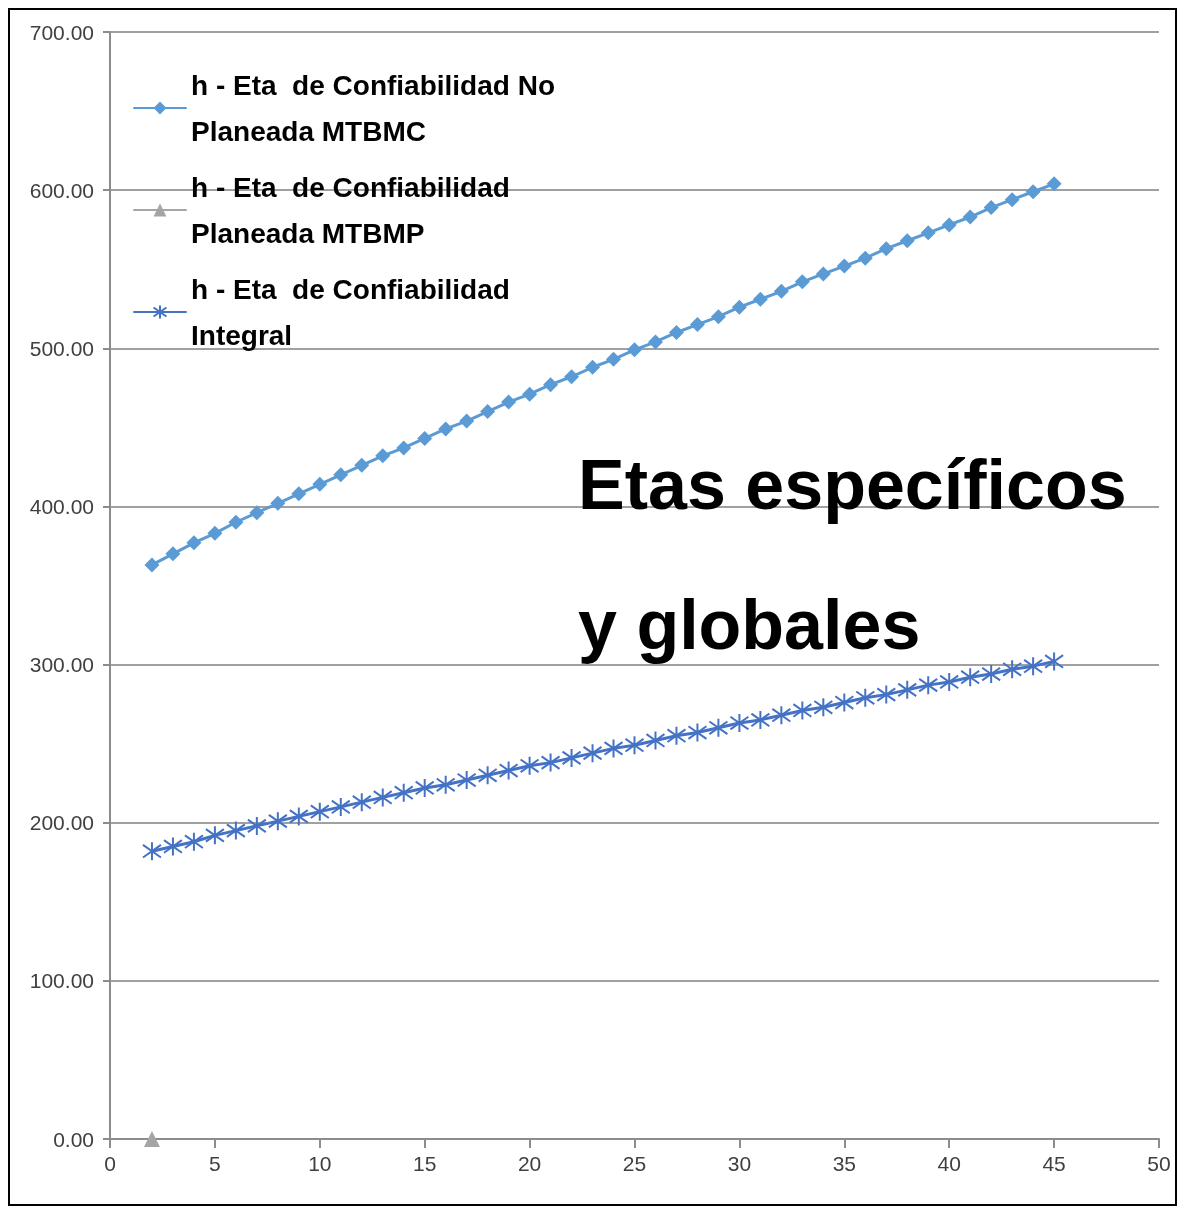 Image resolution: width=1185 pixels, height=1214 pixels. Describe the element at coordinates (634, 1163) in the screenshot. I see `x-tick-label: 25` at that location.